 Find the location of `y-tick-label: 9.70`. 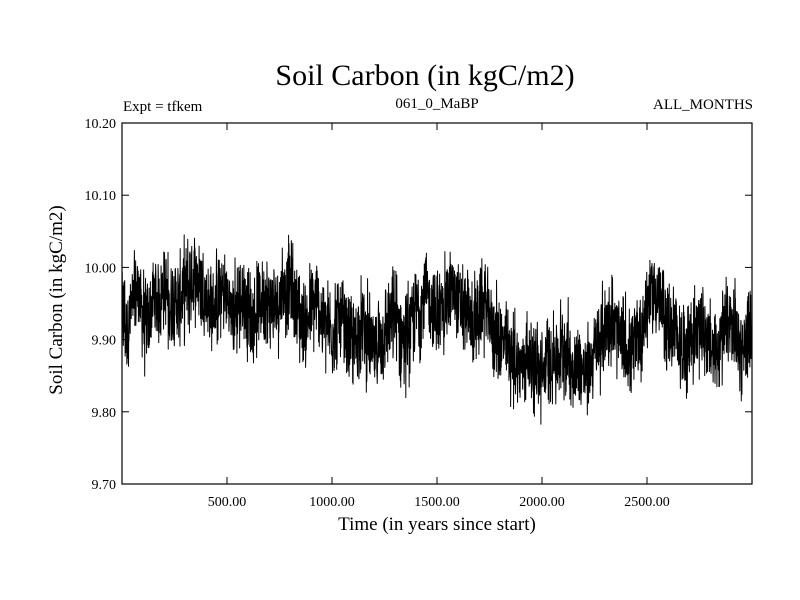

y-tick-label: 9.70 is located at coordinates (104, 485).